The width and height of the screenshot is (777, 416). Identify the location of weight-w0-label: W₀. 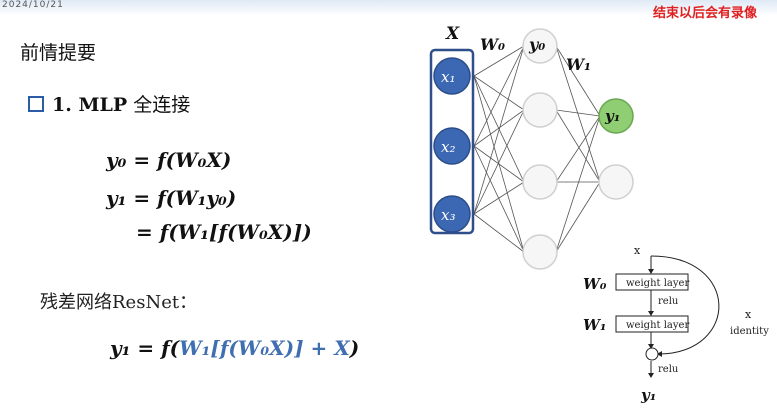
(492, 44).